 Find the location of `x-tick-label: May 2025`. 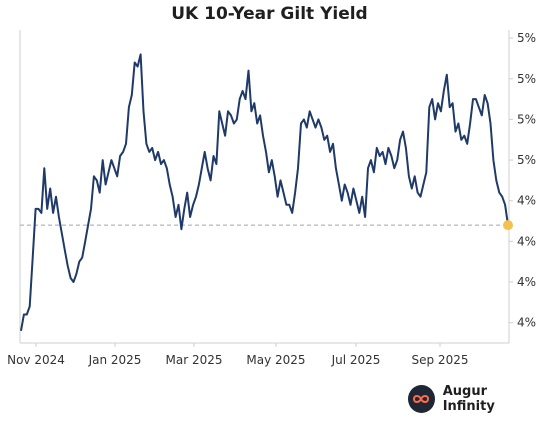

x-tick-label: May 2025 is located at coordinates (275, 360).